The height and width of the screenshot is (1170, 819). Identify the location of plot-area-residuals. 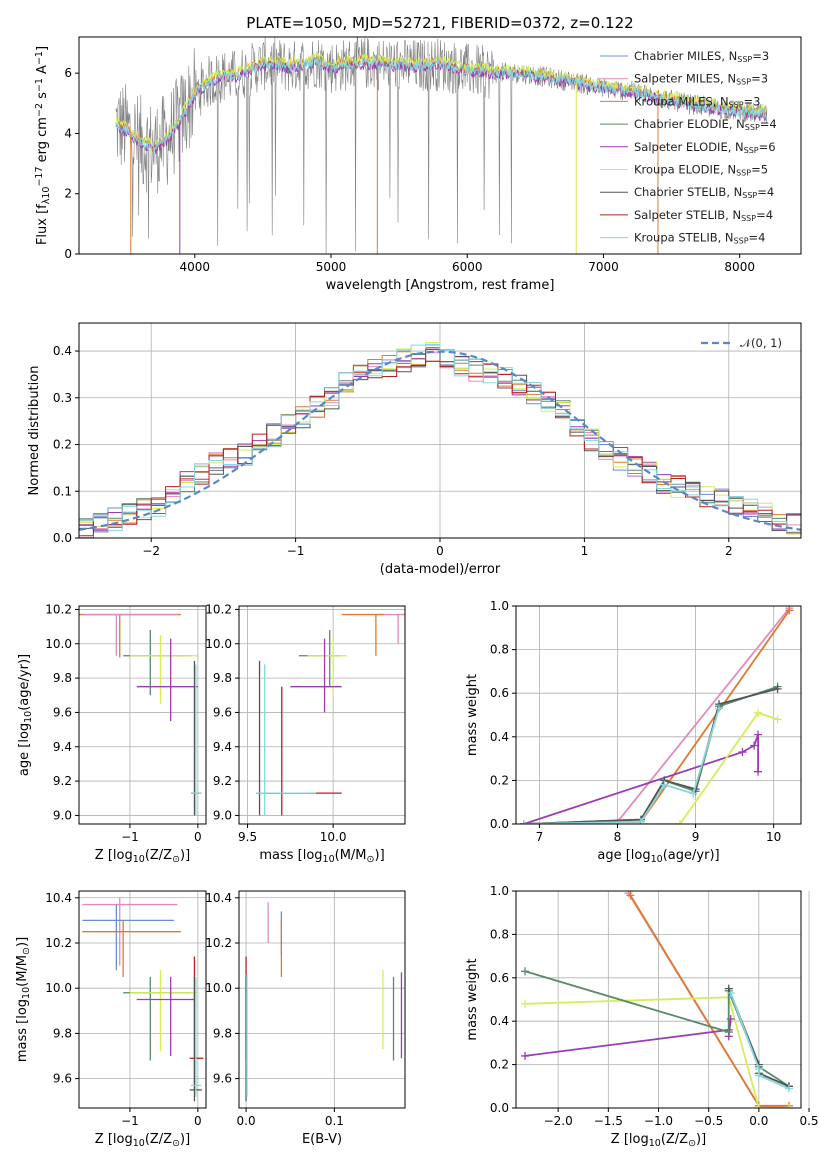
(440, 440).